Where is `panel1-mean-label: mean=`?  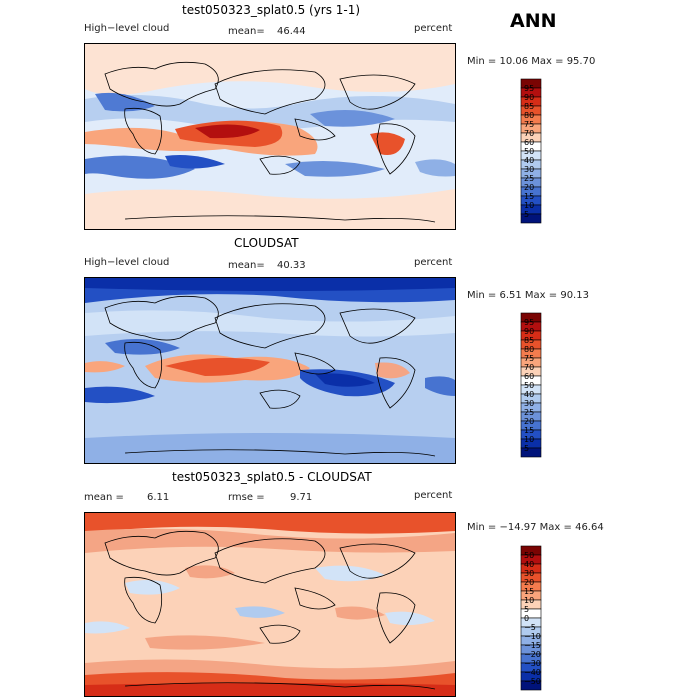
panel1-mean-label: mean= is located at coordinates (246, 31).